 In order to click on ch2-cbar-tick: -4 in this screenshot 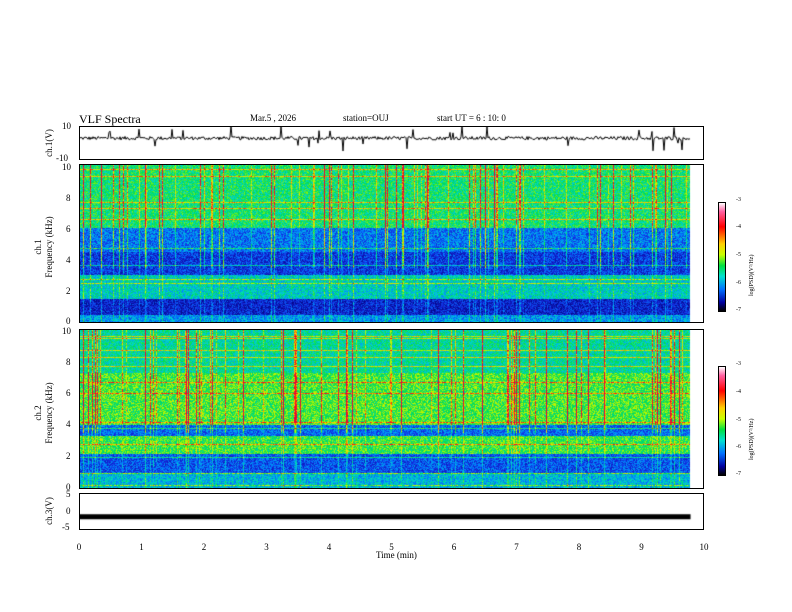, I will do `click(738, 392)`.